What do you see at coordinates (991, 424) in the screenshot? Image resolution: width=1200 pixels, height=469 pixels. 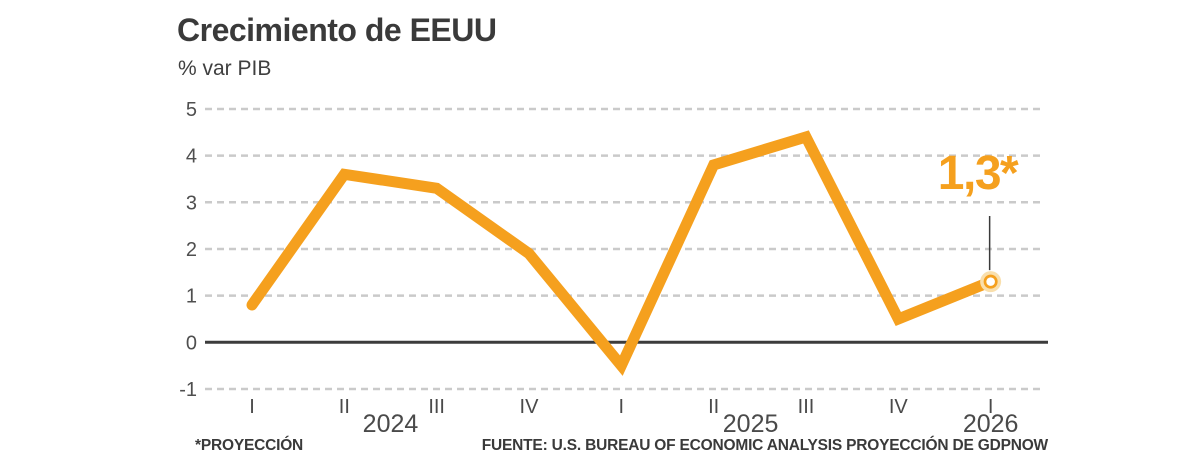 I see `x-axis-year-label: 2026` at bounding box center [991, 424].